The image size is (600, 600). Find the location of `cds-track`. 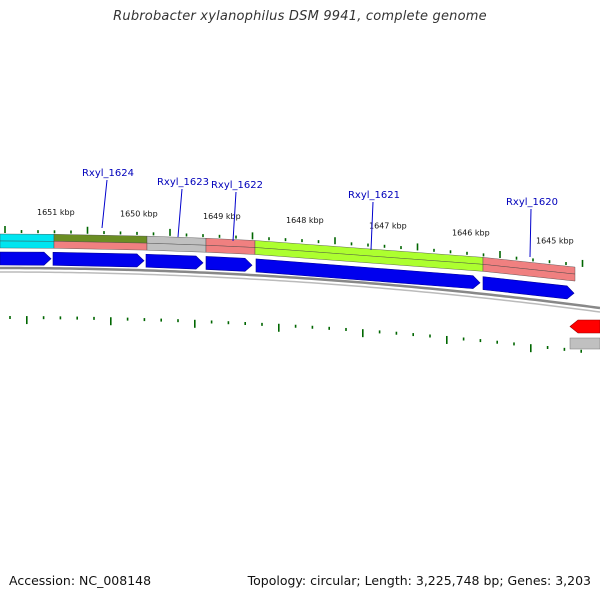

cds-track is located at coordinates (287, 275).